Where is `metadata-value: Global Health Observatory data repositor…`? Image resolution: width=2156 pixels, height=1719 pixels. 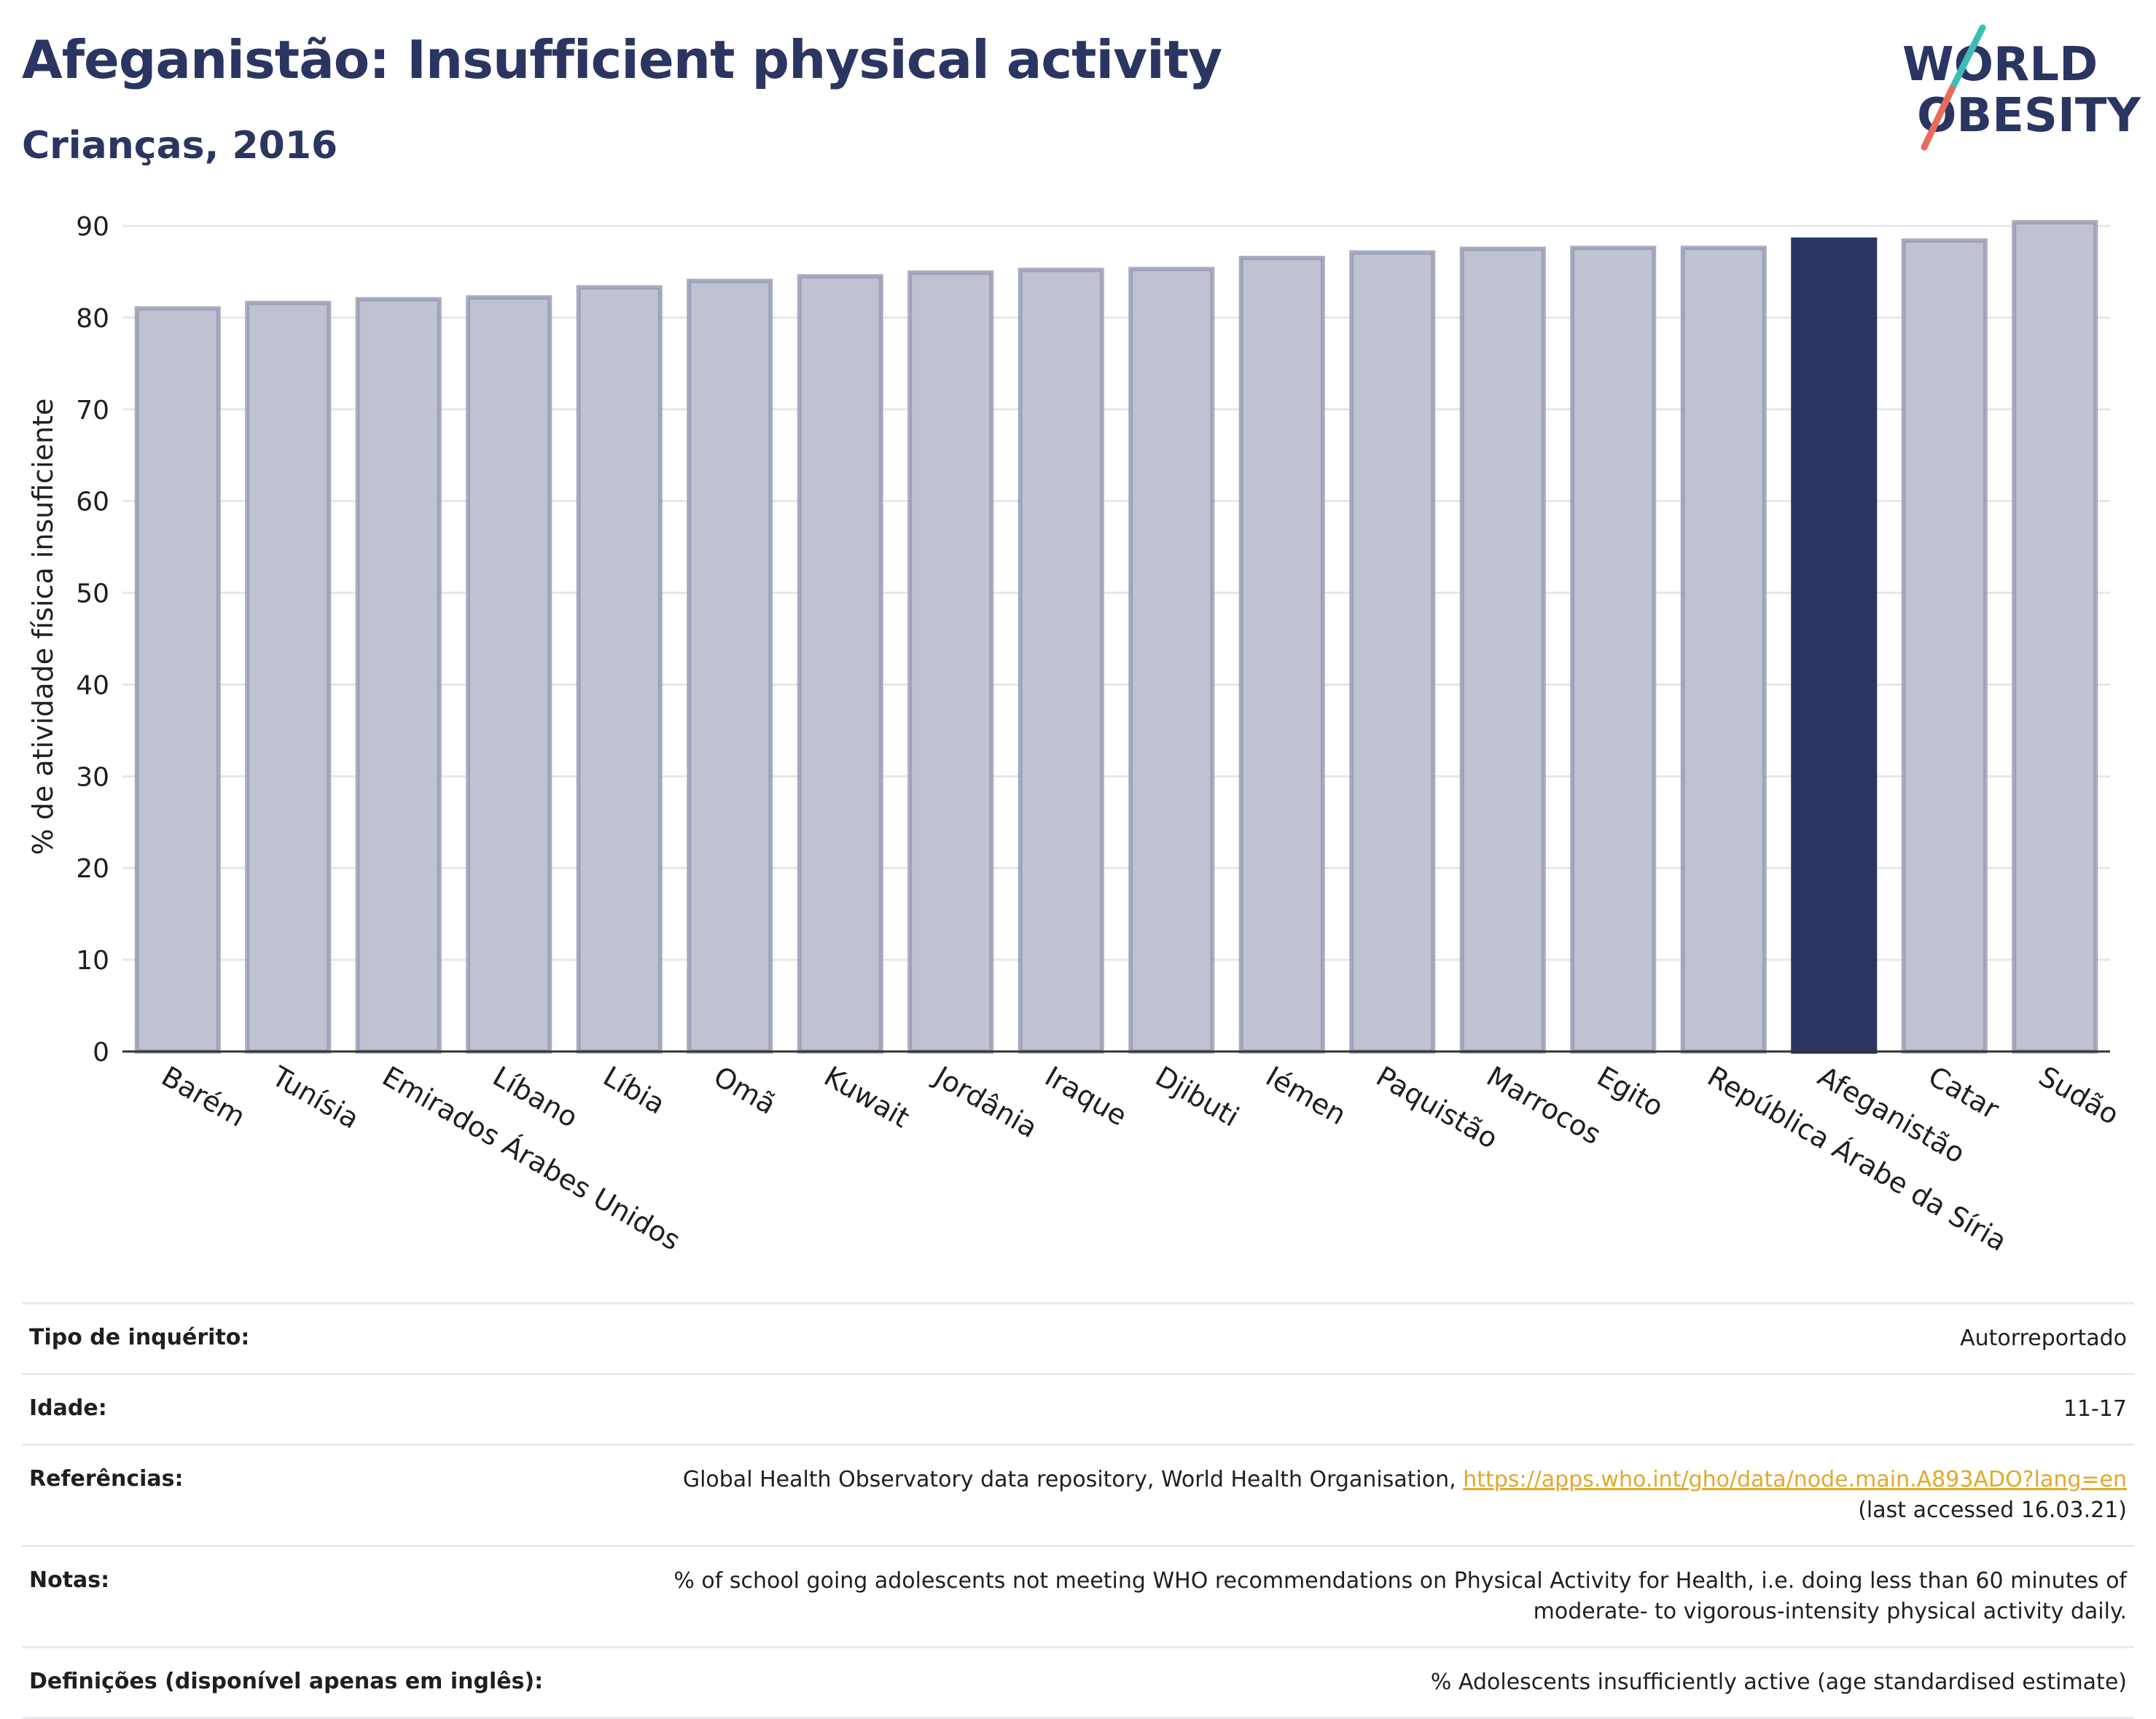
metadata-value: Global Health Observatory data repositor… is located at coordinates (1405, 1495).